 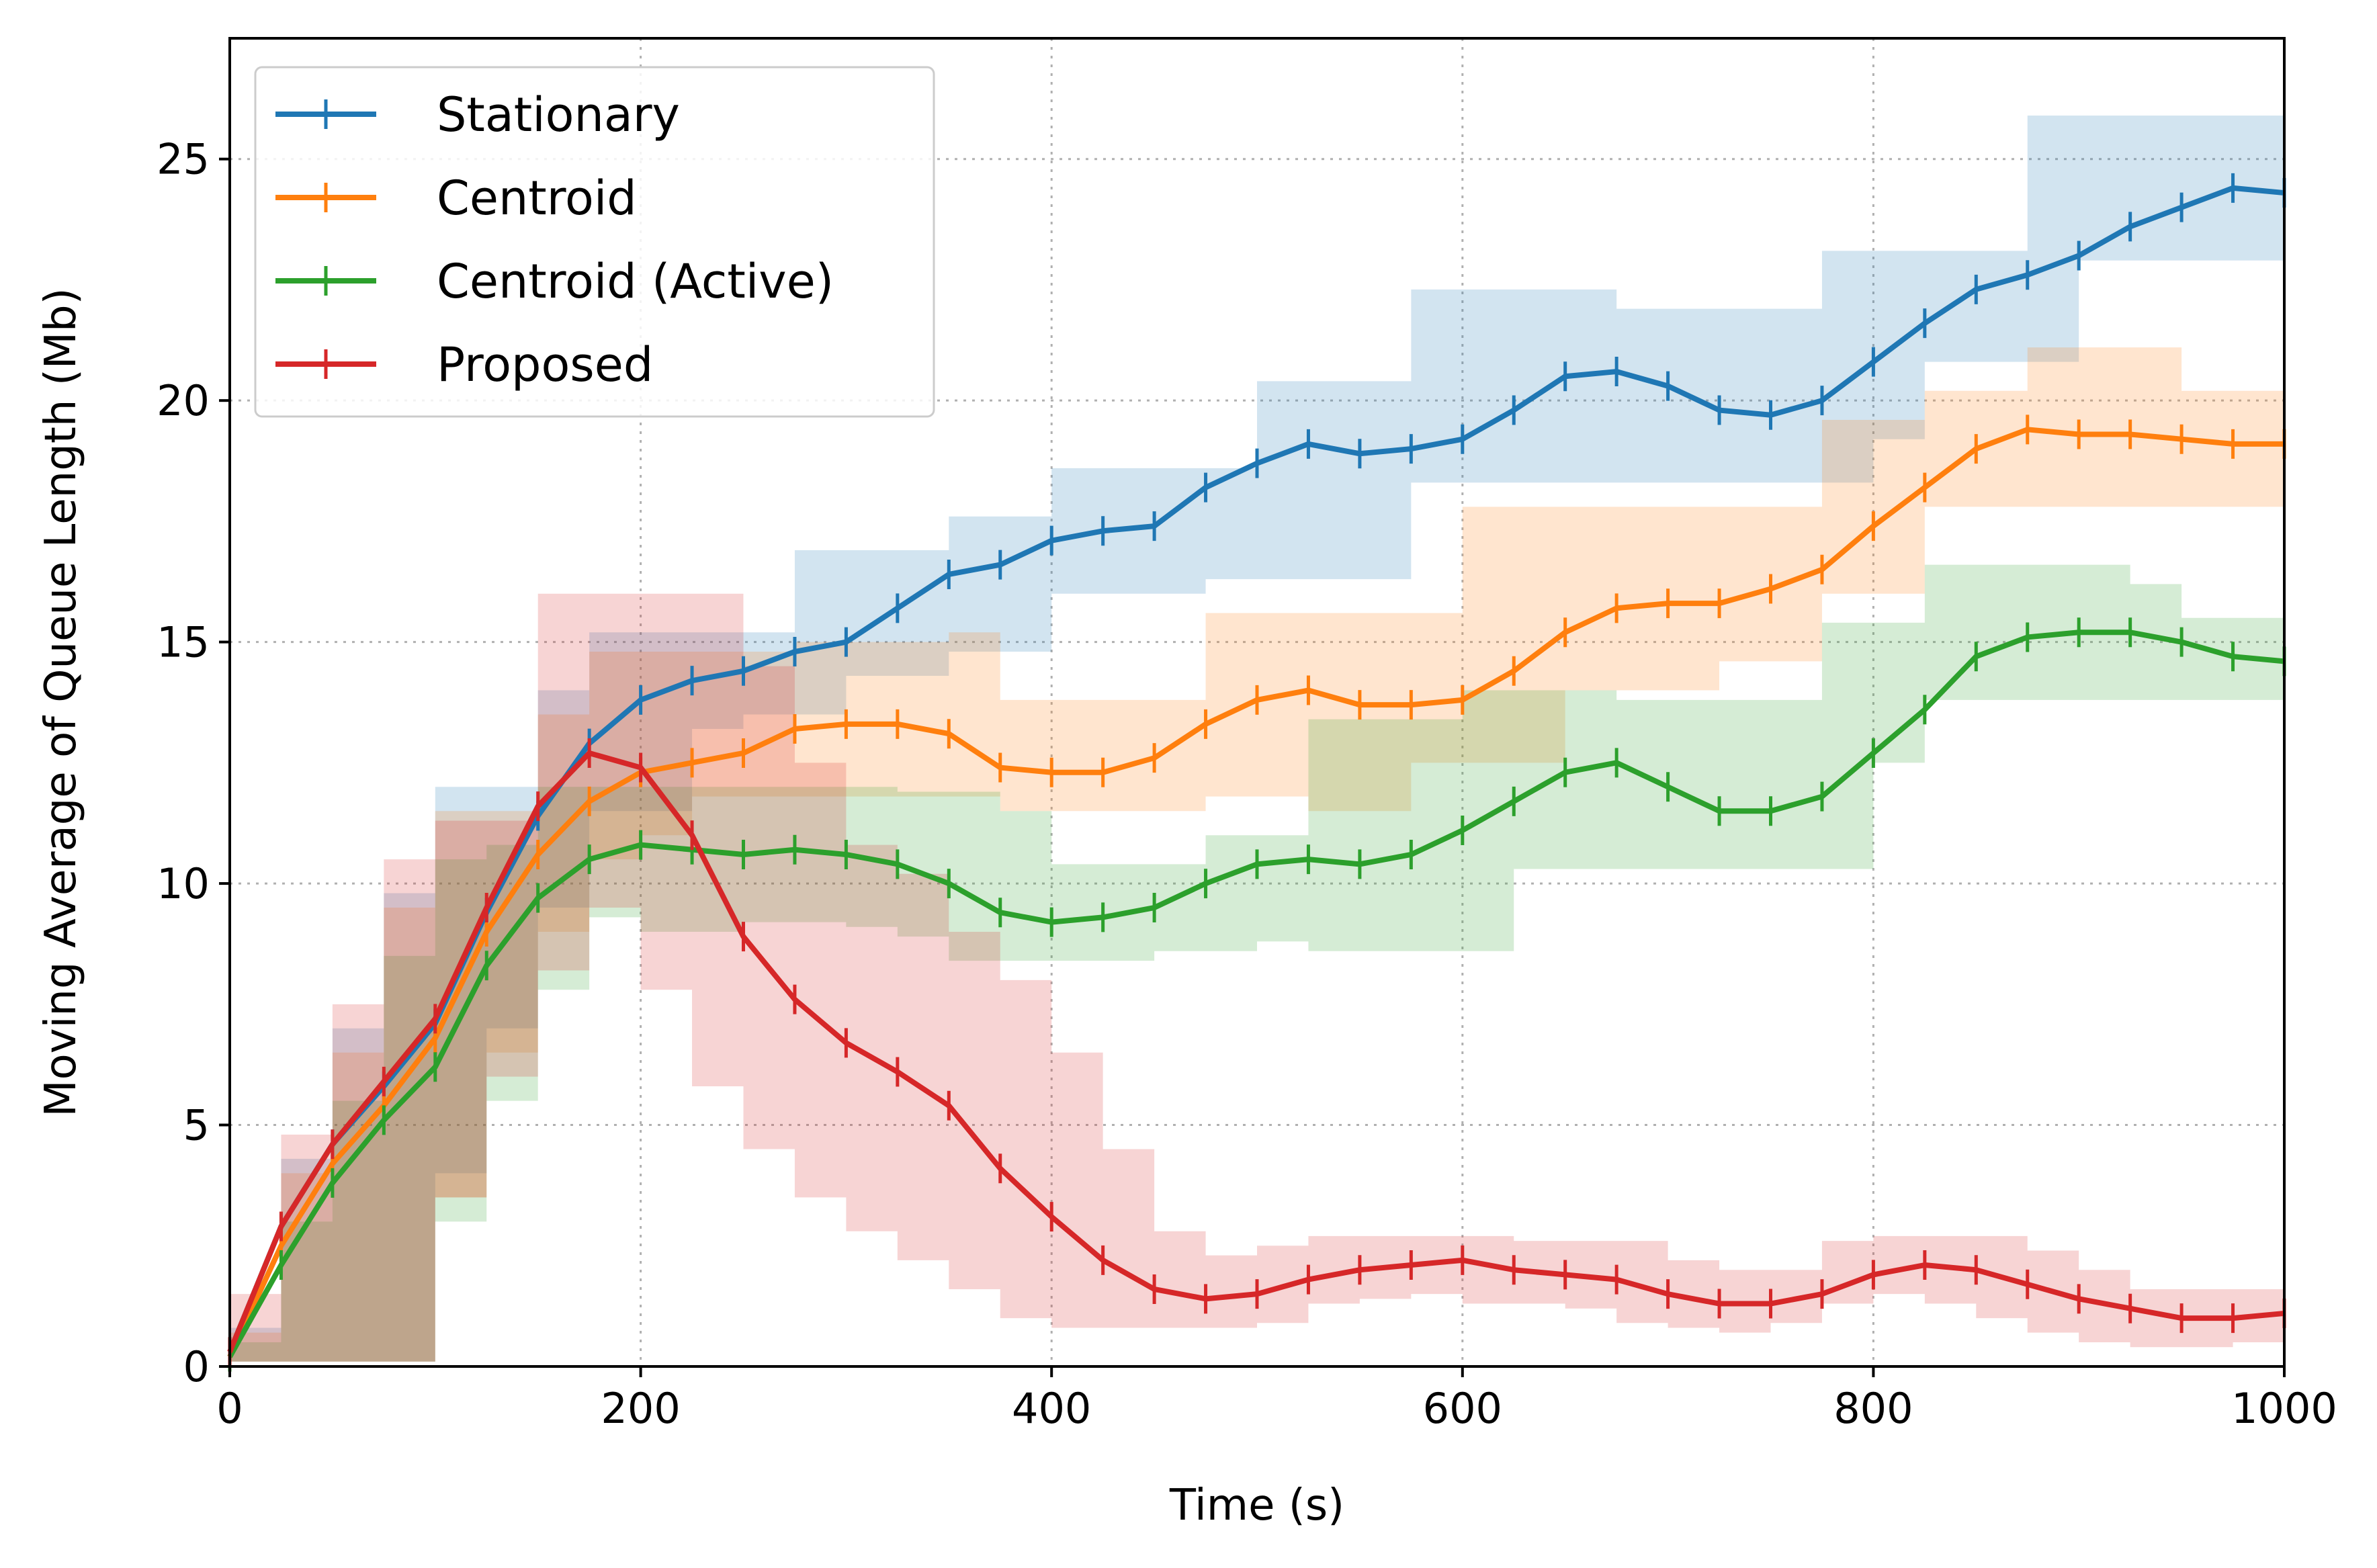 I want to click on x-tick-label: 600, so click(x=1462, y=1408).